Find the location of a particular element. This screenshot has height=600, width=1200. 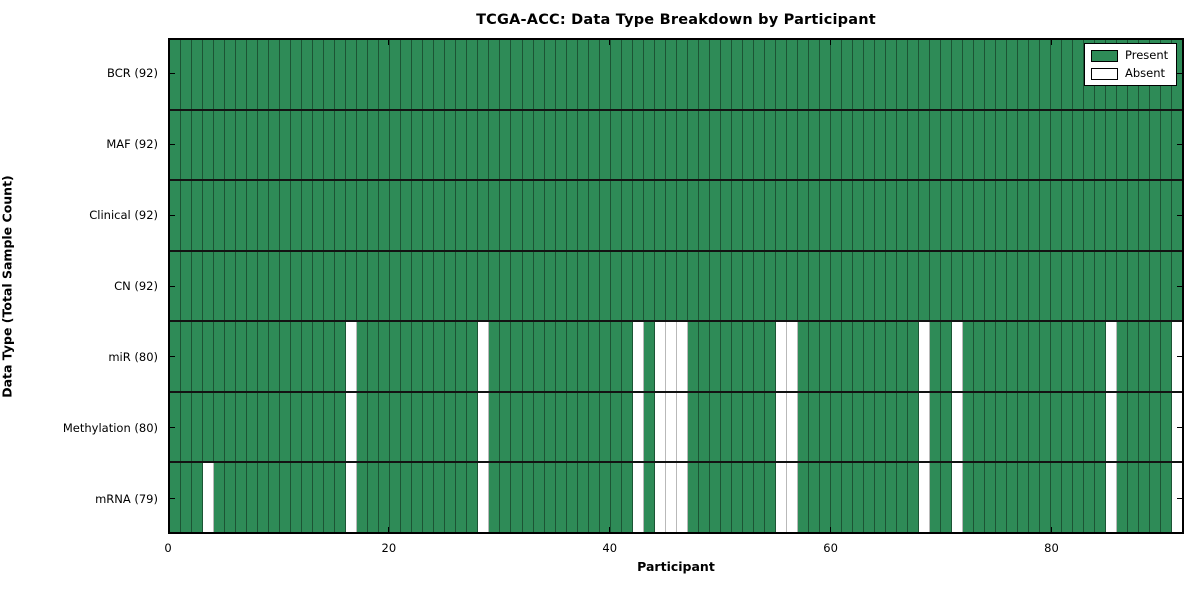

absent-swatch-icon is located at coordinates (1104, 73).